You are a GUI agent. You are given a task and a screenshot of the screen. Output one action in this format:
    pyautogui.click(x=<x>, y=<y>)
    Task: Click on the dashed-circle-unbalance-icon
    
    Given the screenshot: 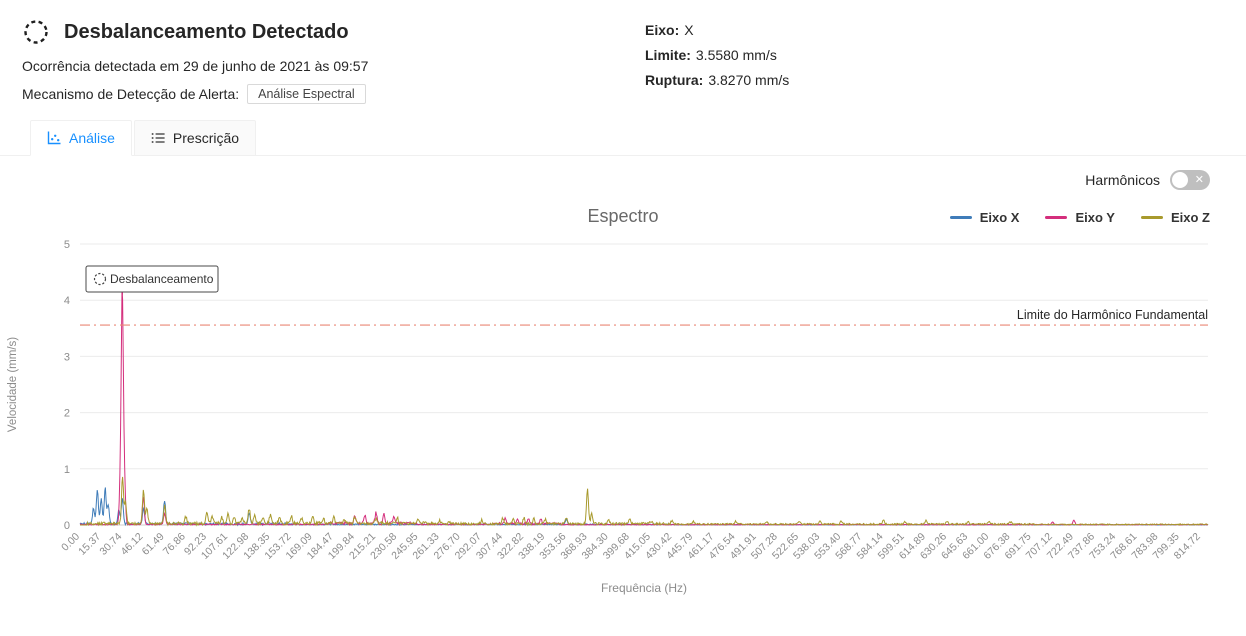 What is the action you would take?
    pyautogui.click(x=36, y=32)
    